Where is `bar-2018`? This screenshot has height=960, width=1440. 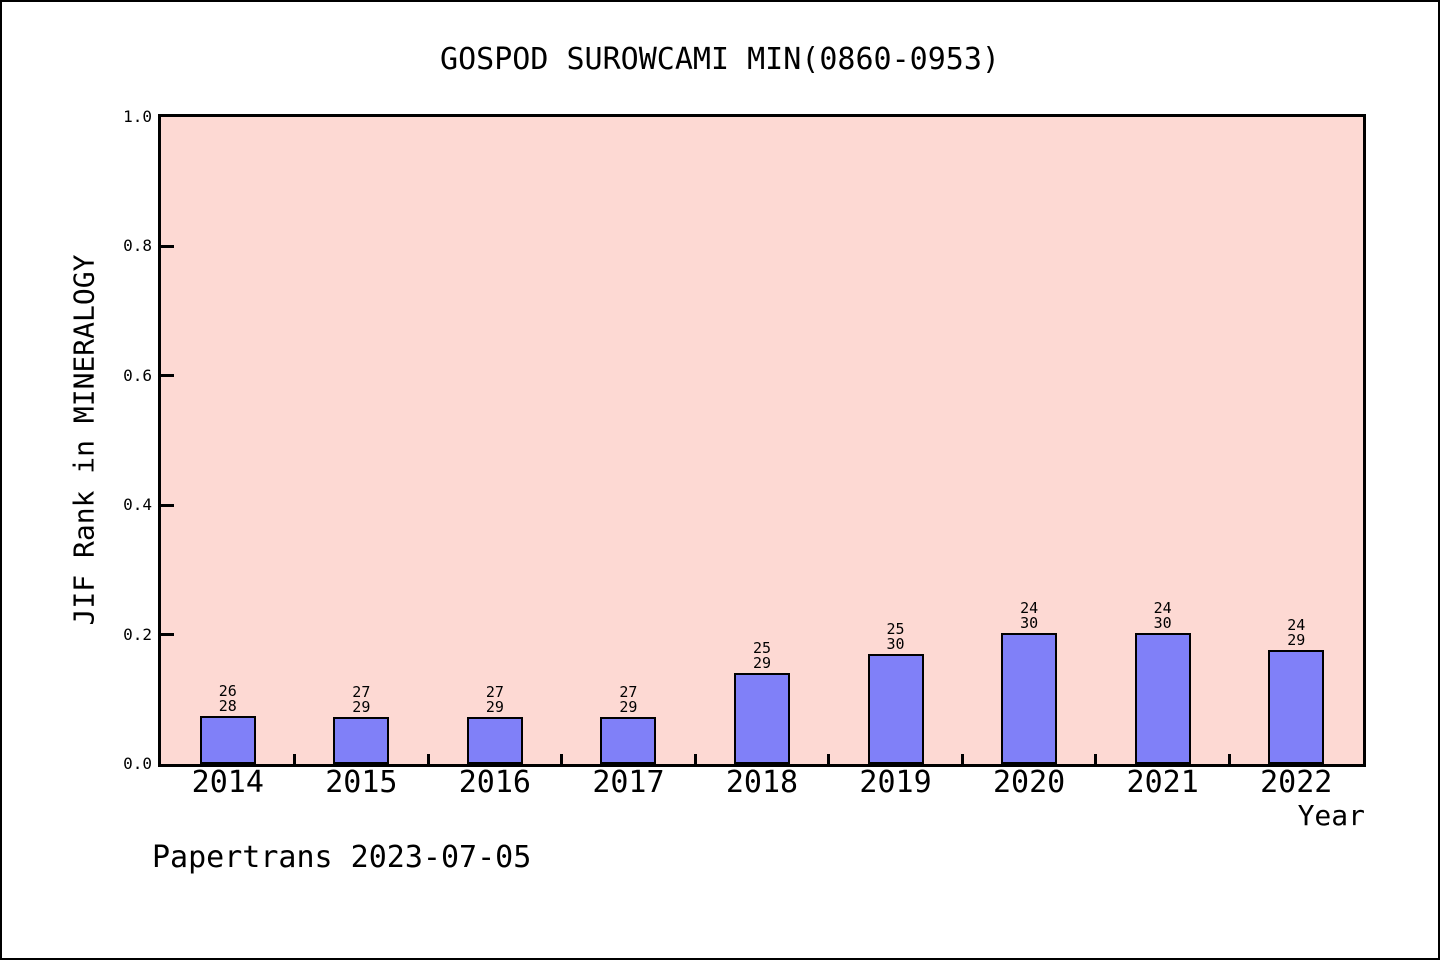
bar-2018 is located at coordinates (762, 718).